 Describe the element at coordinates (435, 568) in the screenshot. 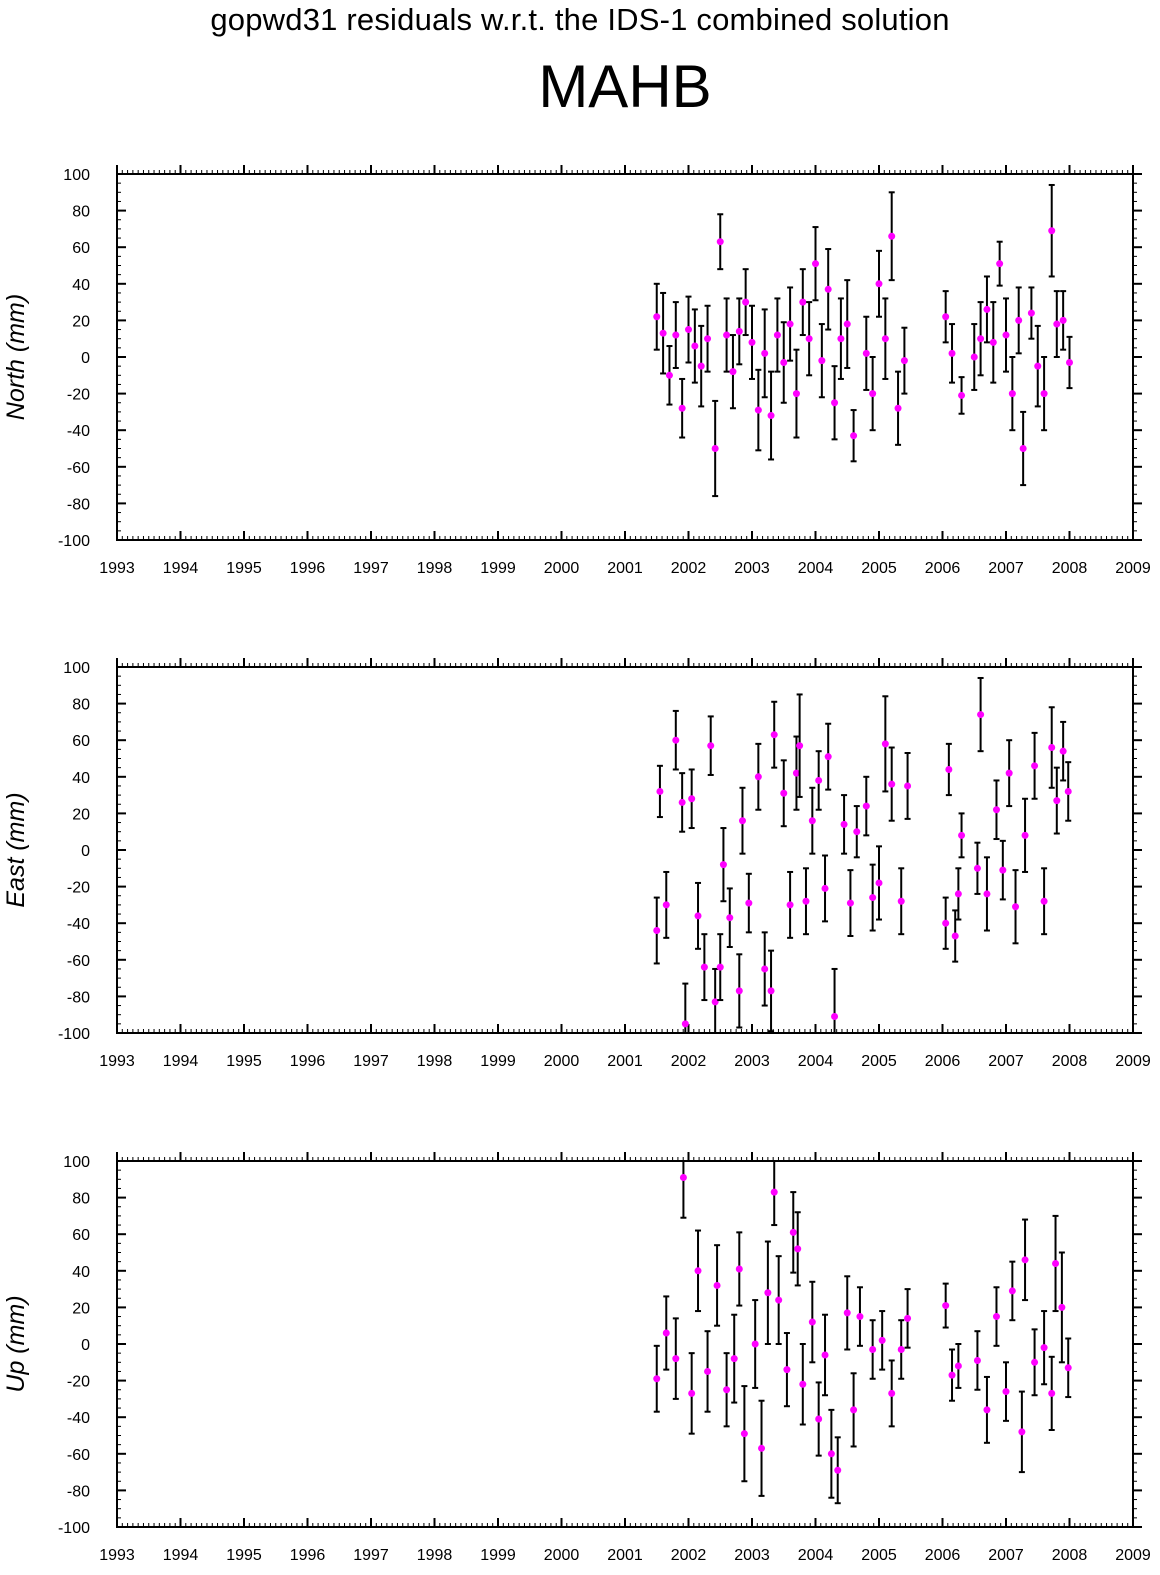

I see `x-tick-label: 1998` at that location.